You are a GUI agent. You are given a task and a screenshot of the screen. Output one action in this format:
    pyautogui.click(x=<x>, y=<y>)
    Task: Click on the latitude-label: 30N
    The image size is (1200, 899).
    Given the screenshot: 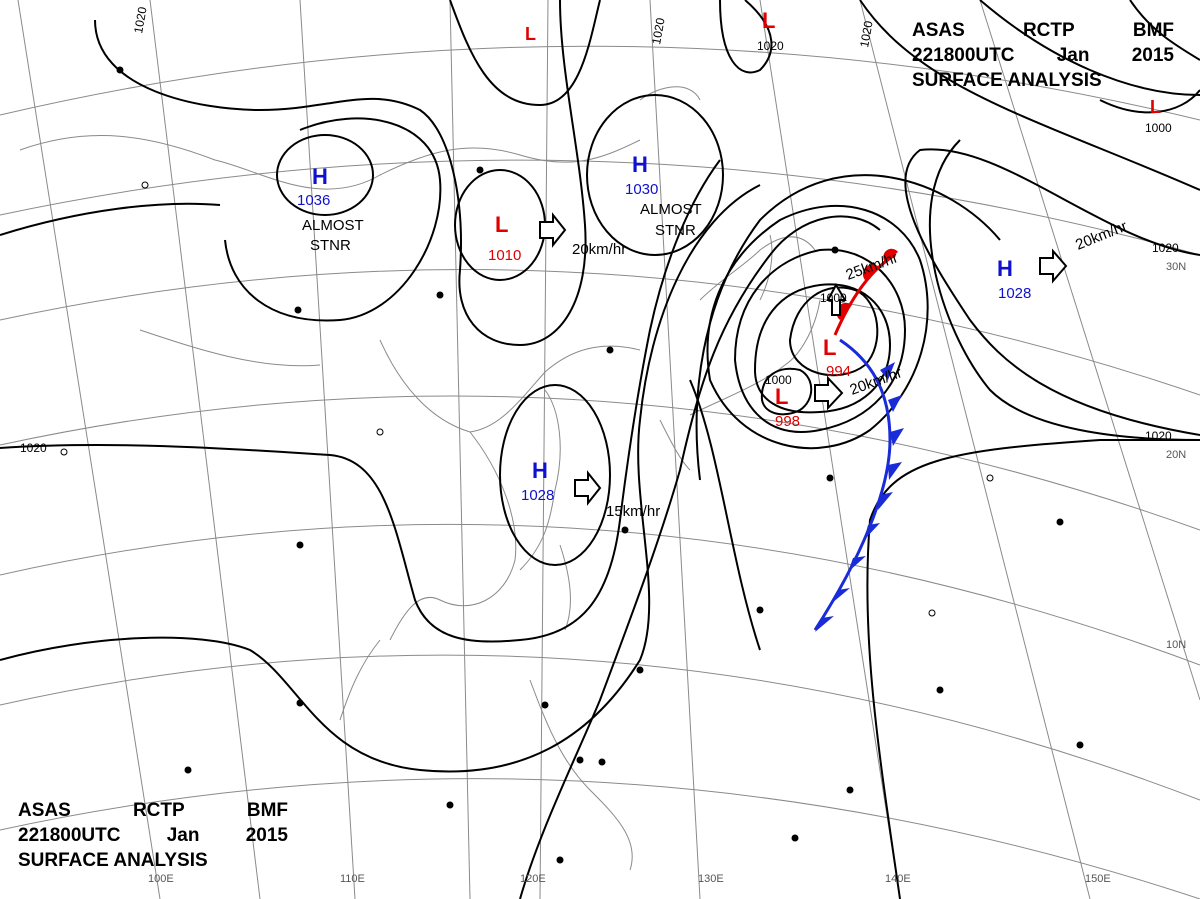 What is the action you would take?
    pyautogui.click(x=1176, y=267)
    